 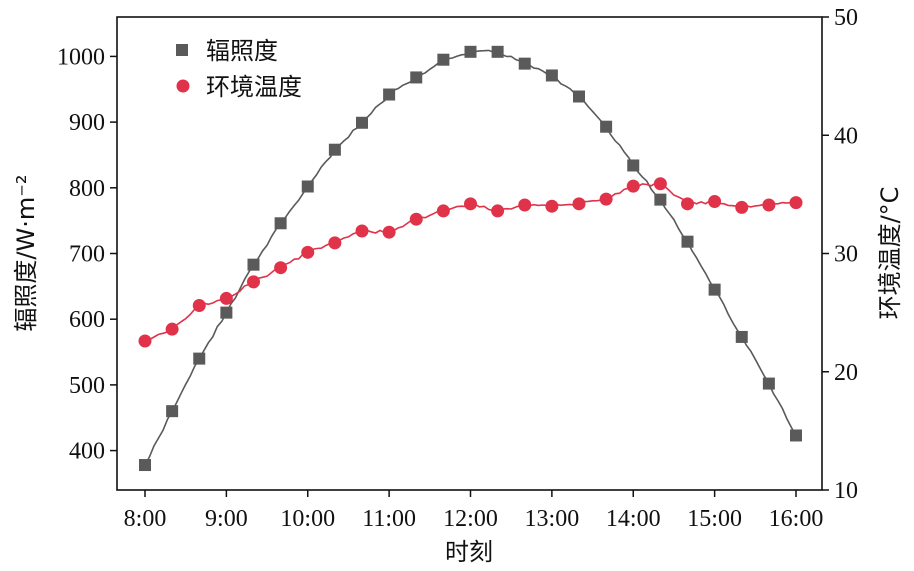 I want to click on y-left-tick-label: 600, so click(x=87, y=320).